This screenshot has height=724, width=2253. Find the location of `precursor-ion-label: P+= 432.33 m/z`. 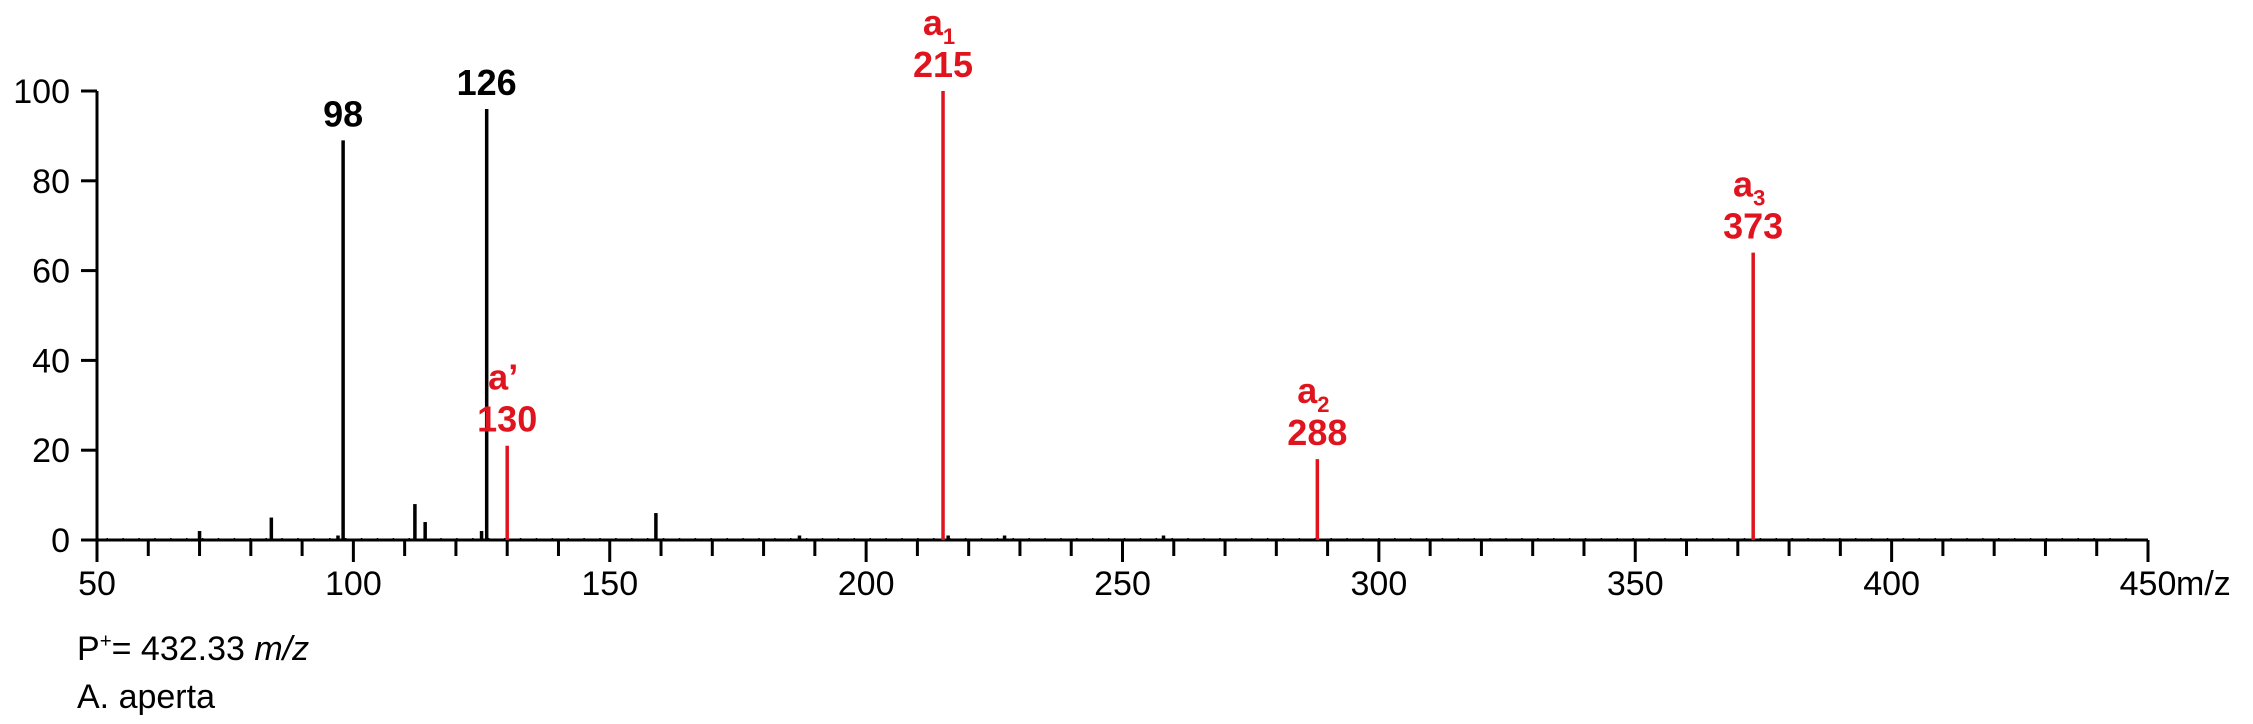

precursor-ion-label: P+= 432.33 m/z is located at coordinates (193, 649).